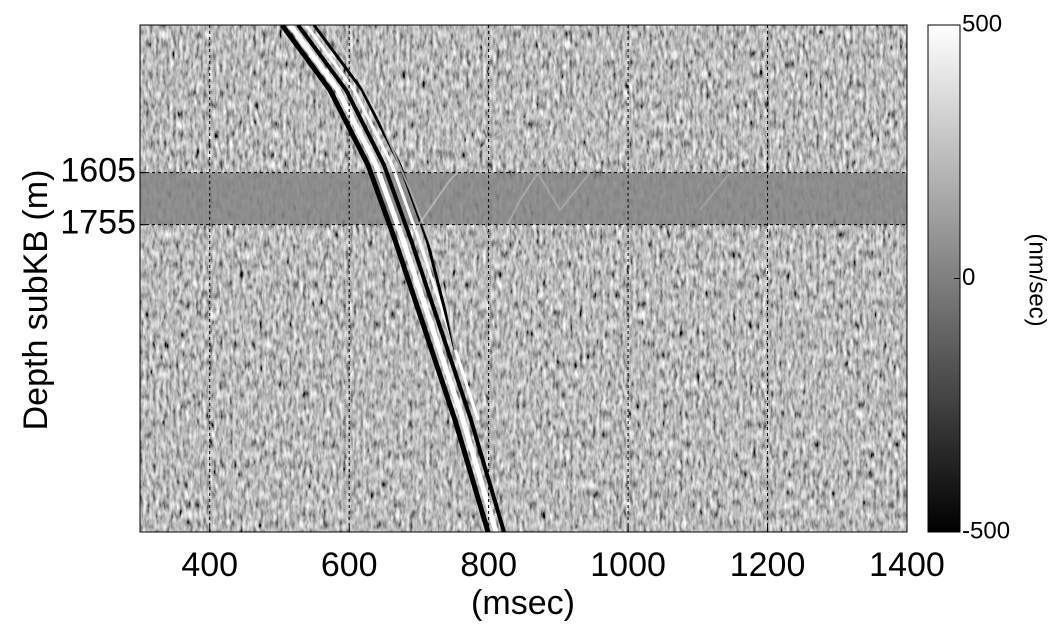  I want to click on quiet-zone, so click(523, 198).